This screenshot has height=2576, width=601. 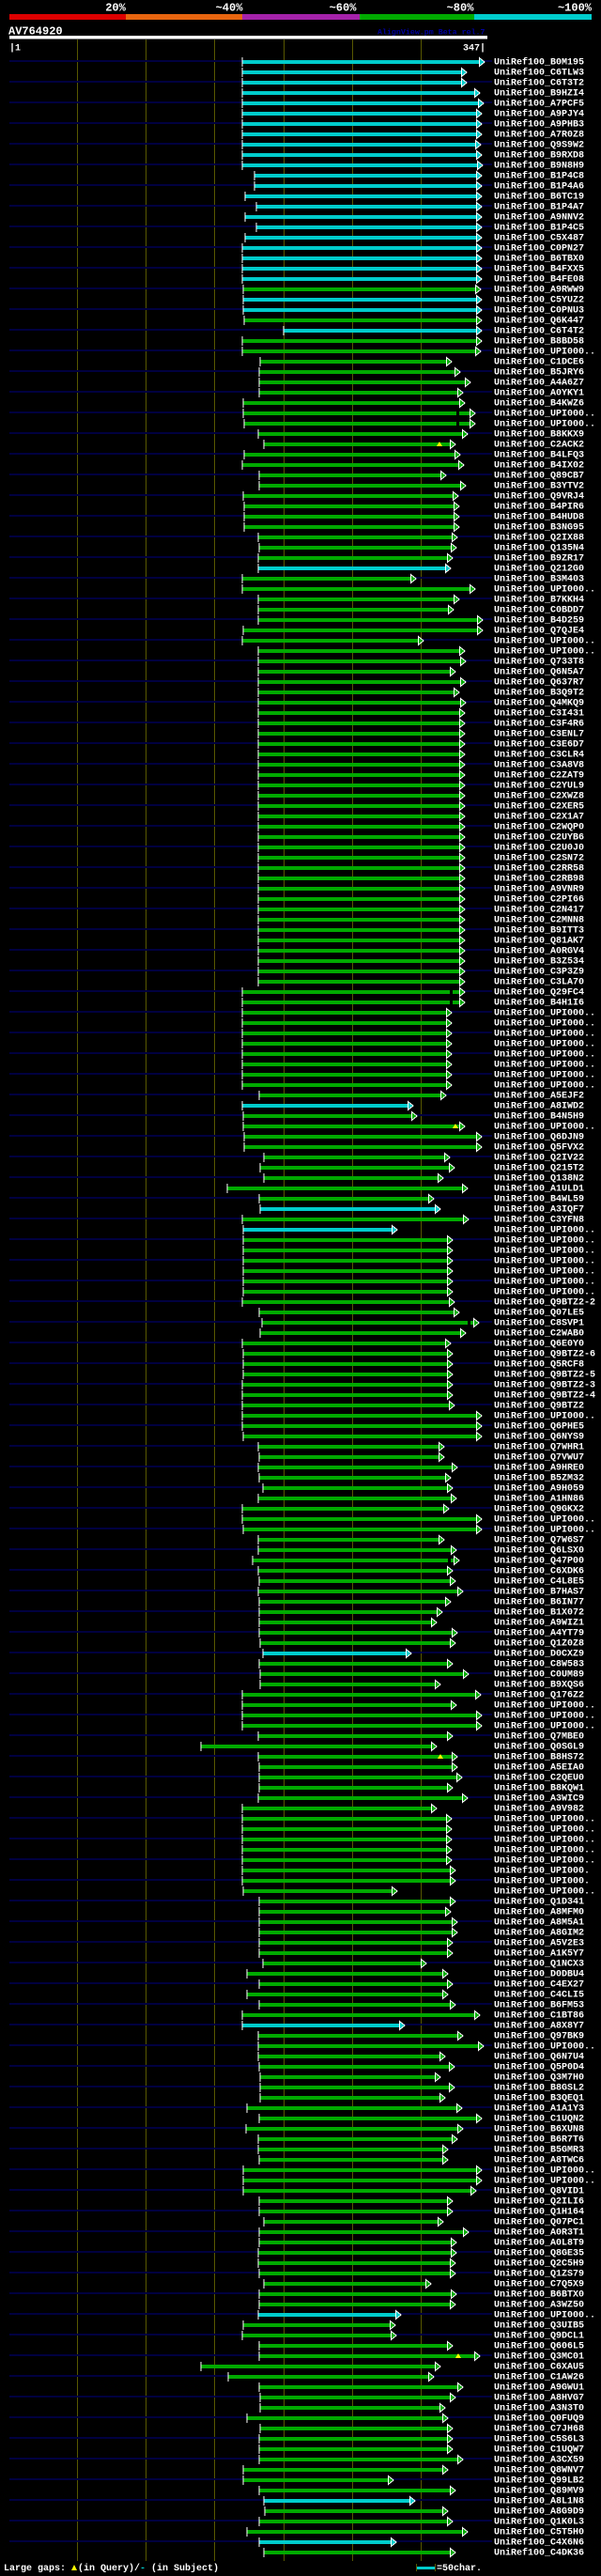 What do you see at coordinates (539, 880) in the screenshot?
I see `svg-text: UniRef100_C2RB98` at bounding box center [539, 880].